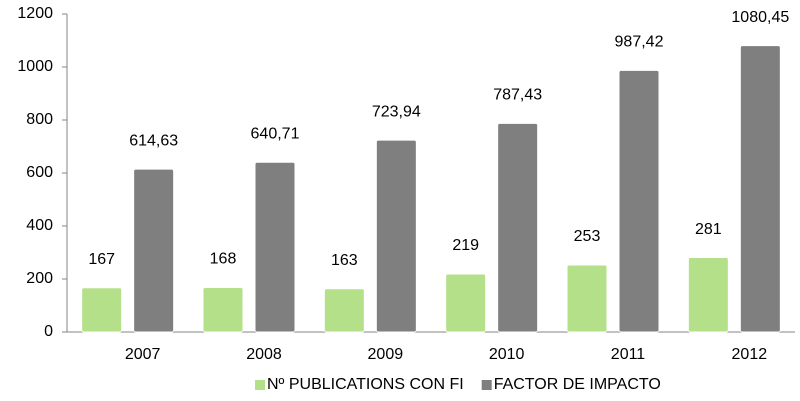 The image size is (800, 401). I want to click on x-tick-label: 2010, so click(507, 354).